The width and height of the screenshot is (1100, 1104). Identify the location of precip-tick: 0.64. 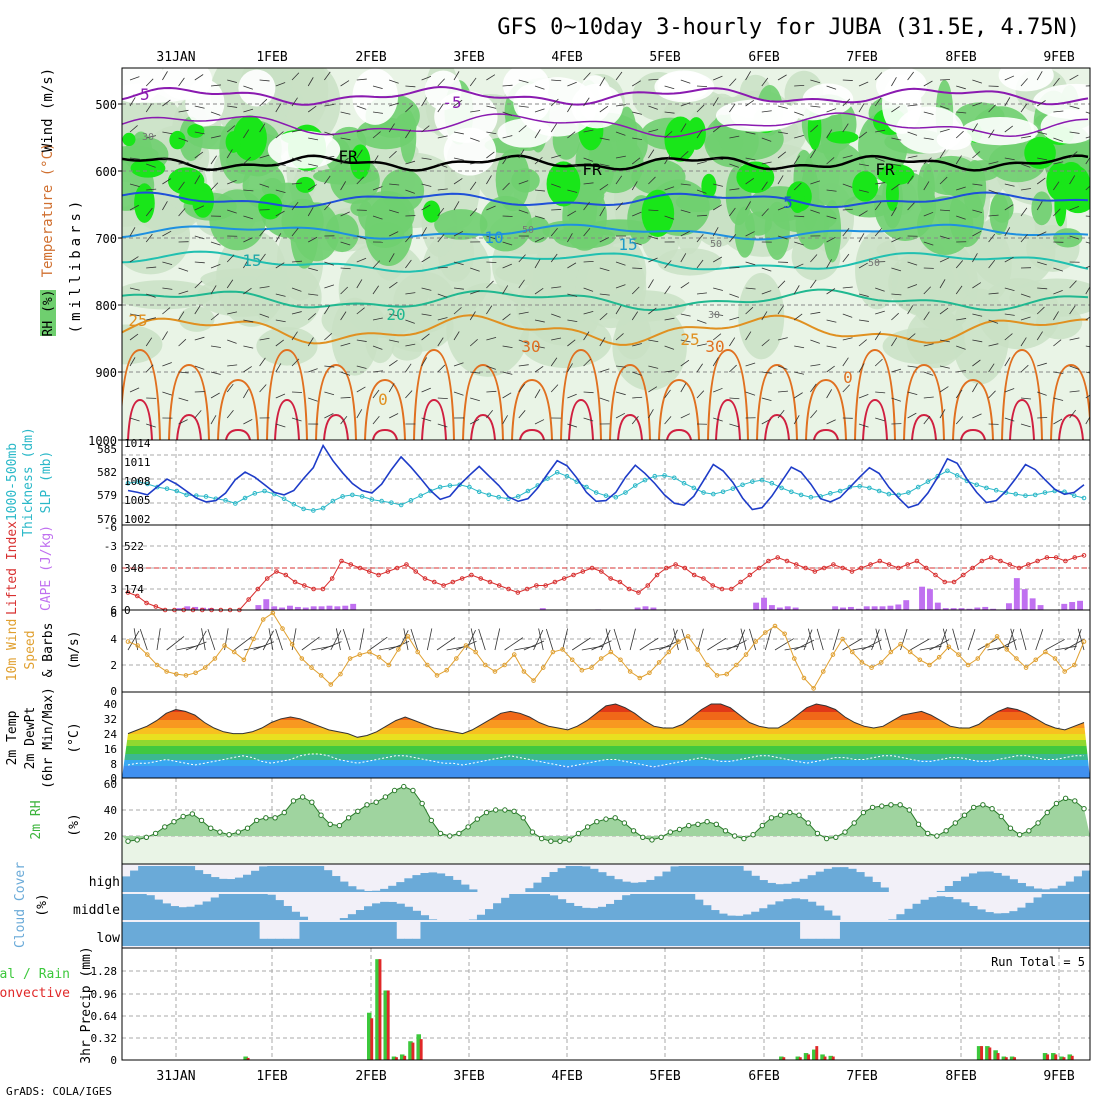
(104, 1016).